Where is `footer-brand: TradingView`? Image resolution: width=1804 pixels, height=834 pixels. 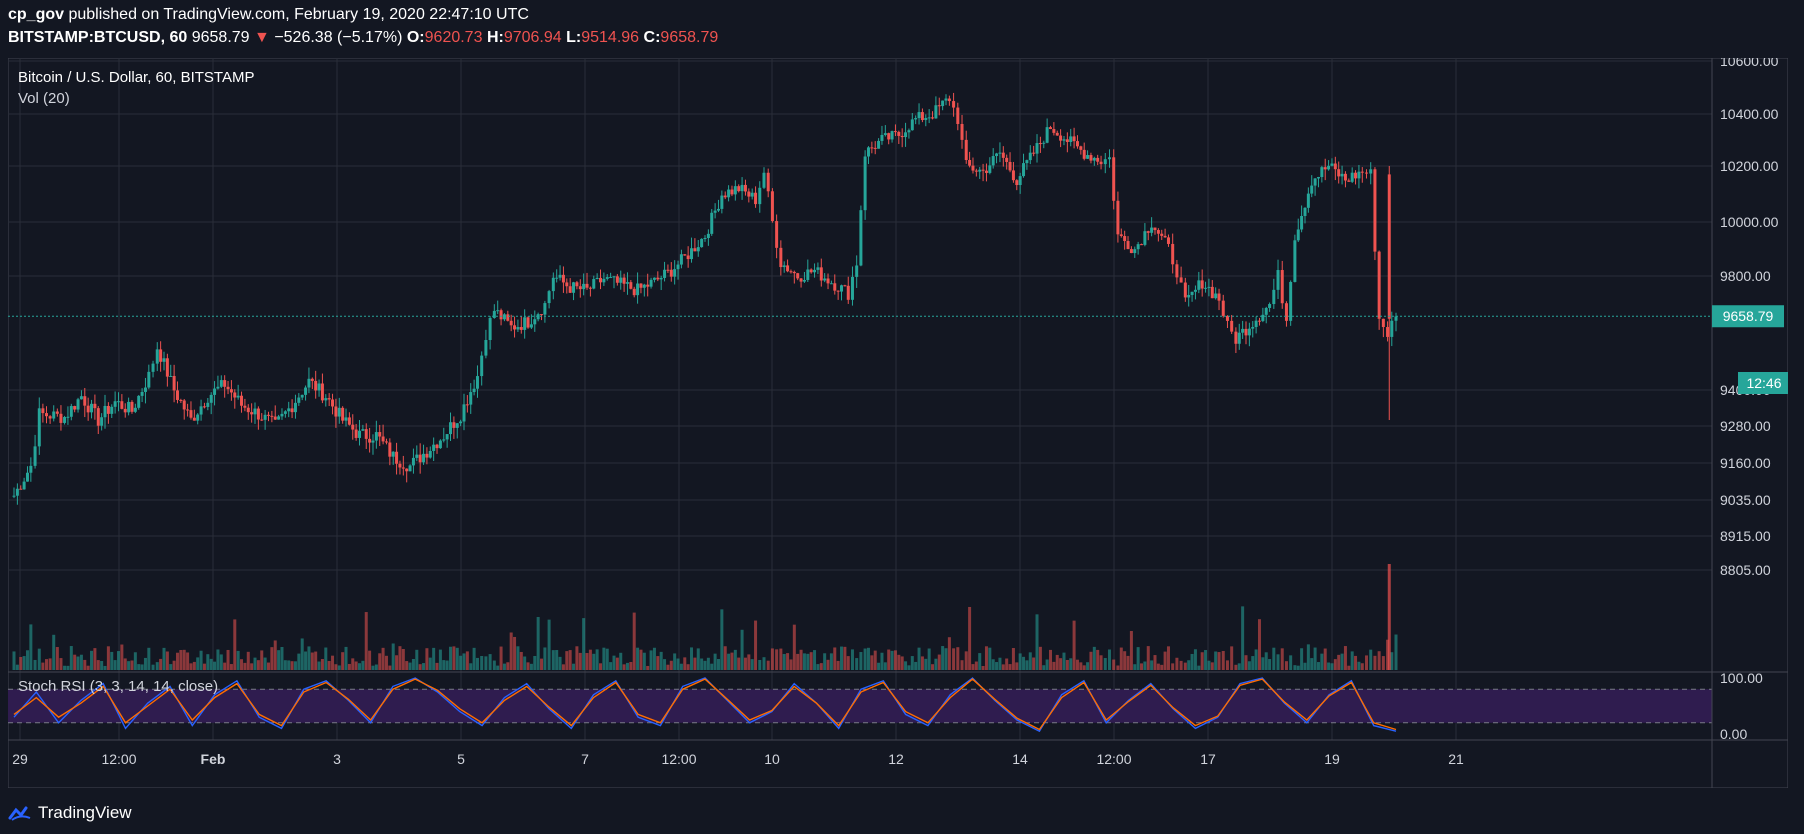
footer-brand: TradingView is located at coordinates (70, 813).